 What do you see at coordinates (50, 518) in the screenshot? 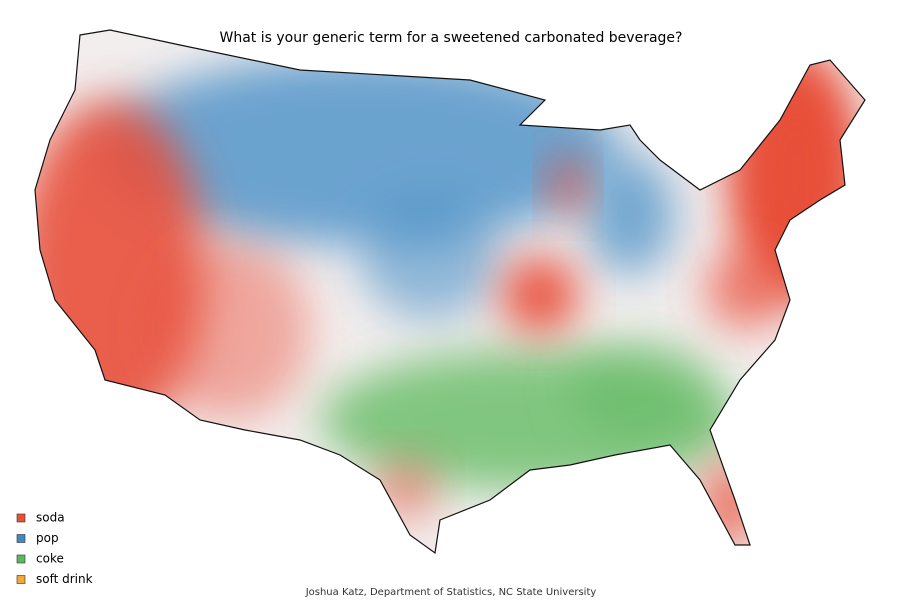
I see `legend-label: soda` at bounding box center [50, 518].